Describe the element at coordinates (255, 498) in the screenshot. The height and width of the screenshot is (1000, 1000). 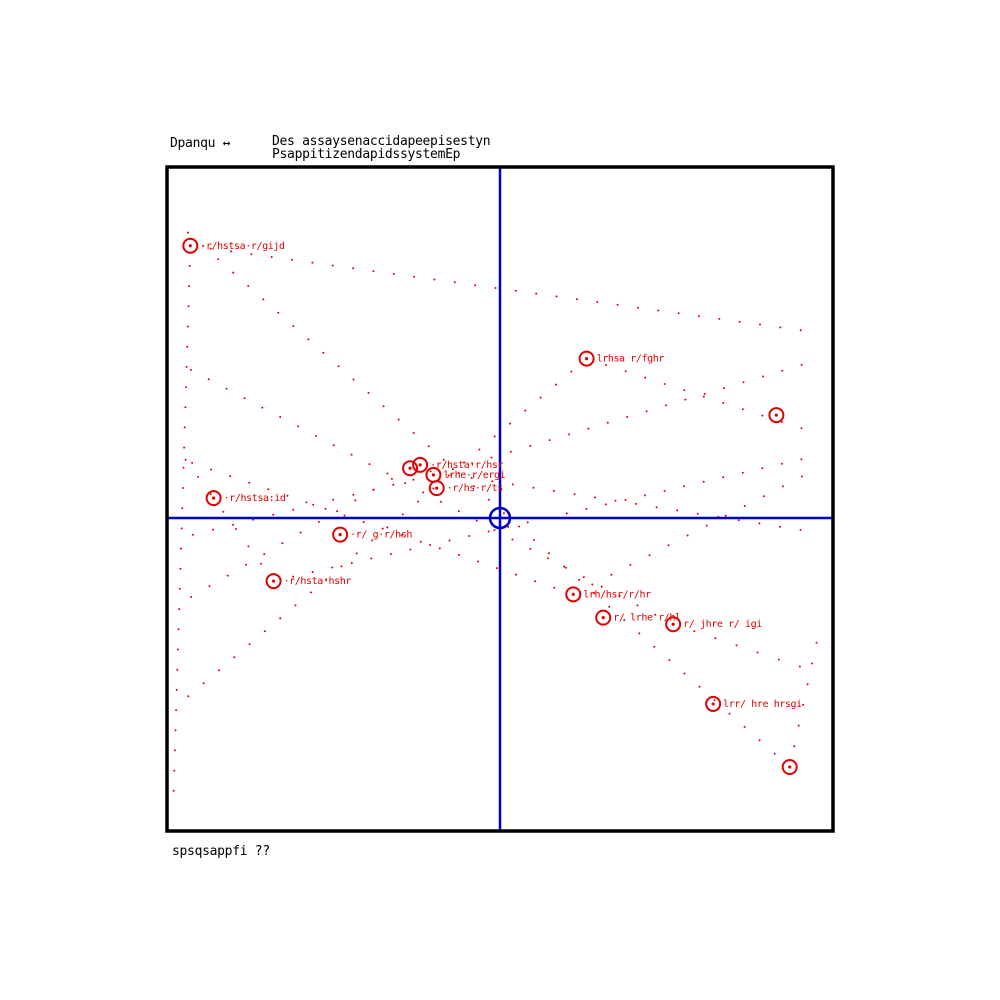
I see `point-label: ·r/hstsa:id` at that location.